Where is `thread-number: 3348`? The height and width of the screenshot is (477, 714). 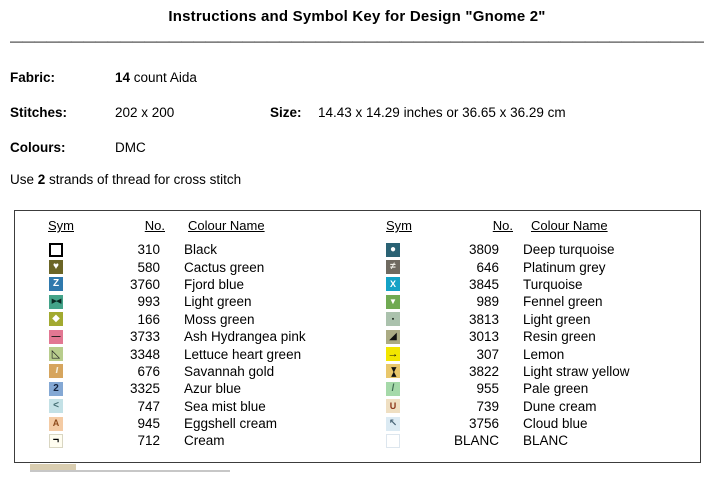
thread-number: 3348 is located at coordinates (144, 354).